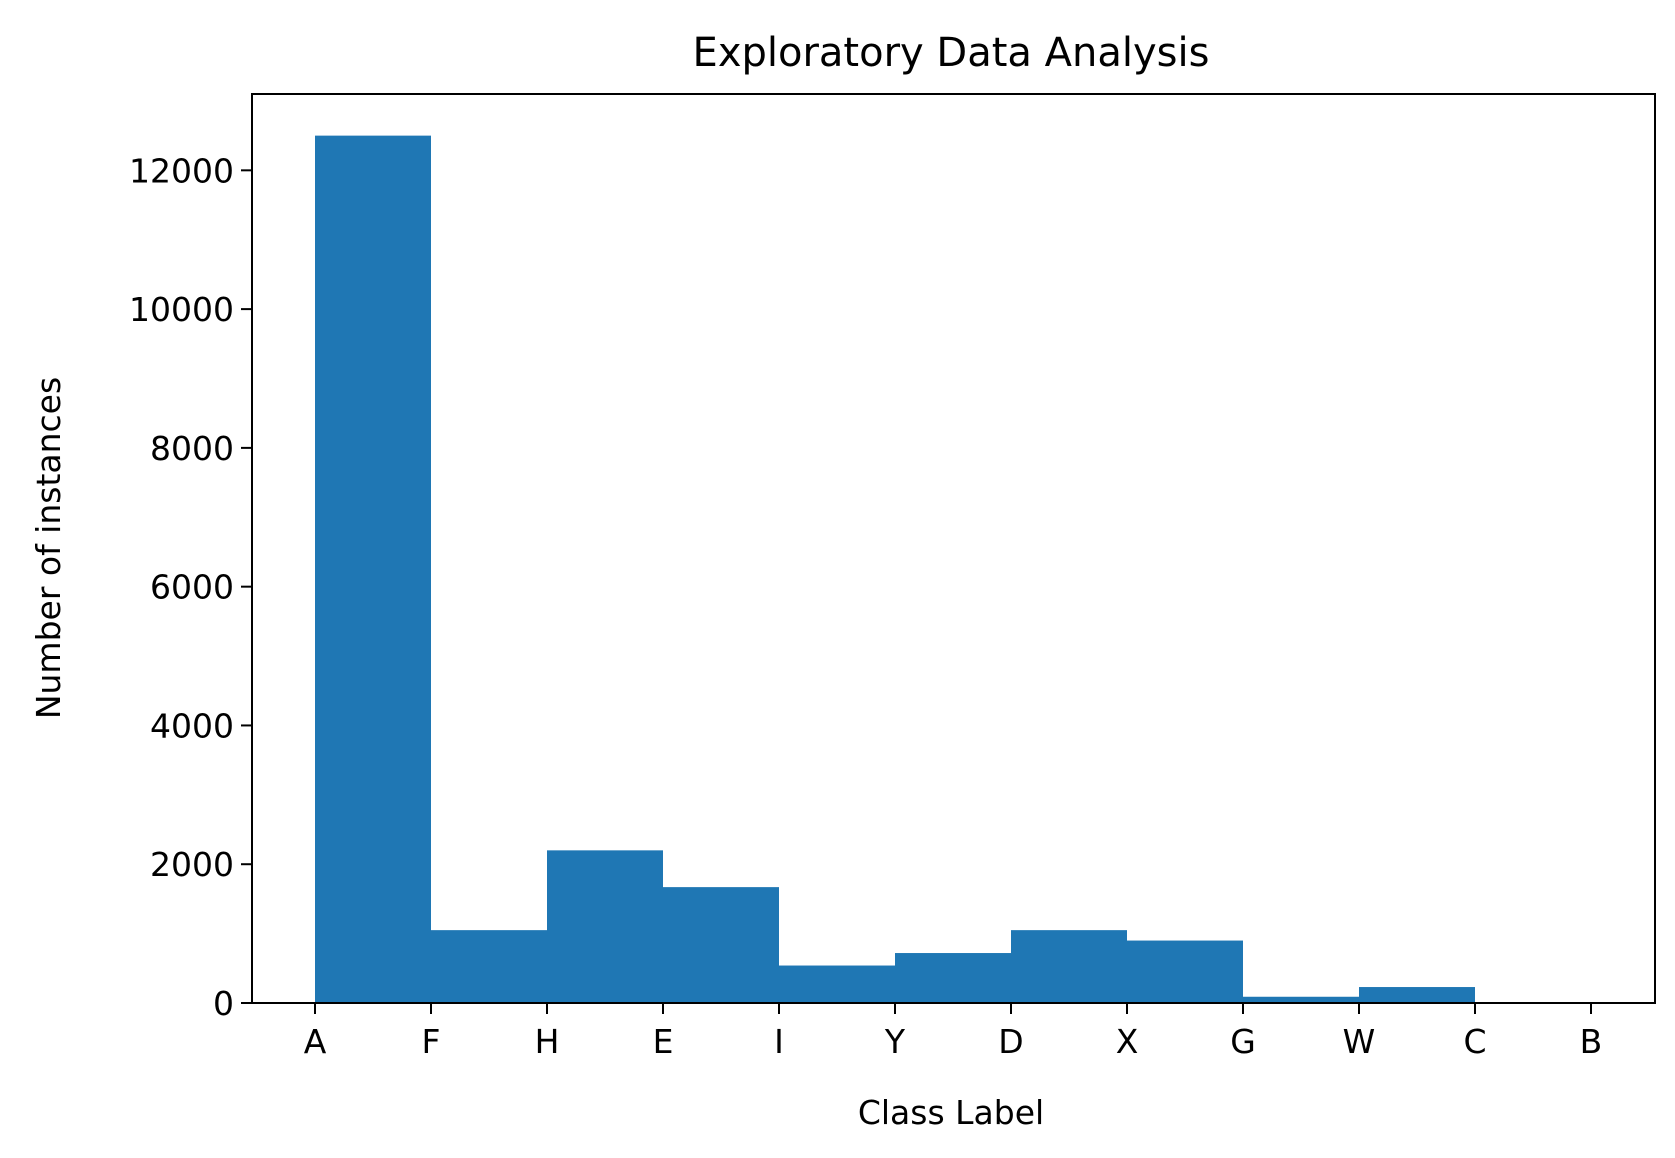  I want to click on x-tick-label: G, so click(1243, 1041).